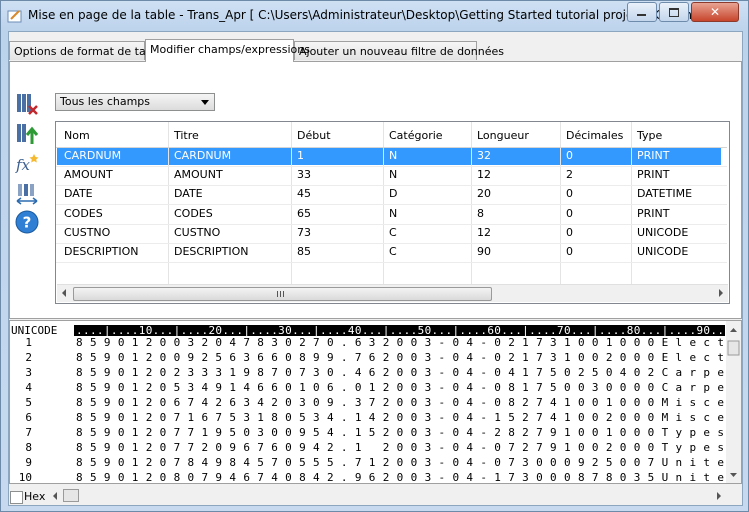 The height and width of the screenshot is (512, 749). I want to click on tab-selected: Modifier champs/expressions, so click(227, 50).